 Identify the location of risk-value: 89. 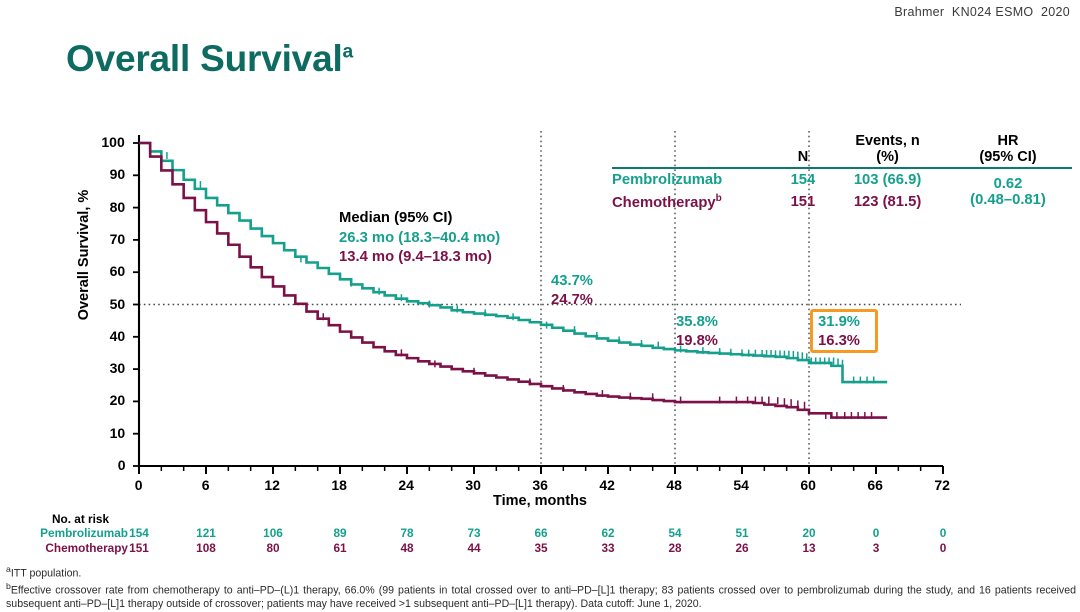
(340, 533).